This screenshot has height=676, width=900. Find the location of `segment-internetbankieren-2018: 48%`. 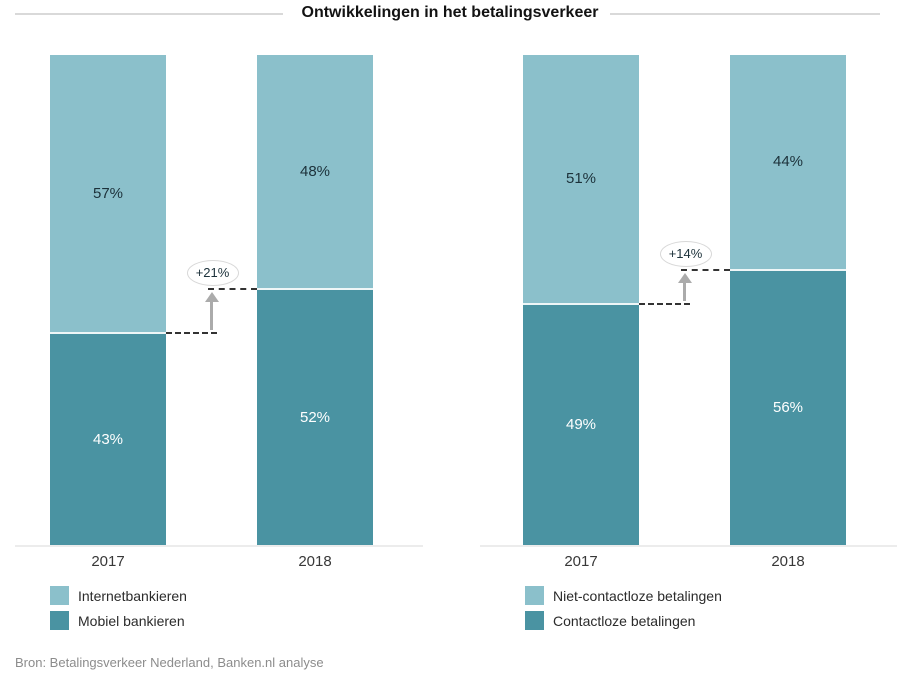

segment-internetbankieren-2018: 48% is located at coordinates (315, 173).